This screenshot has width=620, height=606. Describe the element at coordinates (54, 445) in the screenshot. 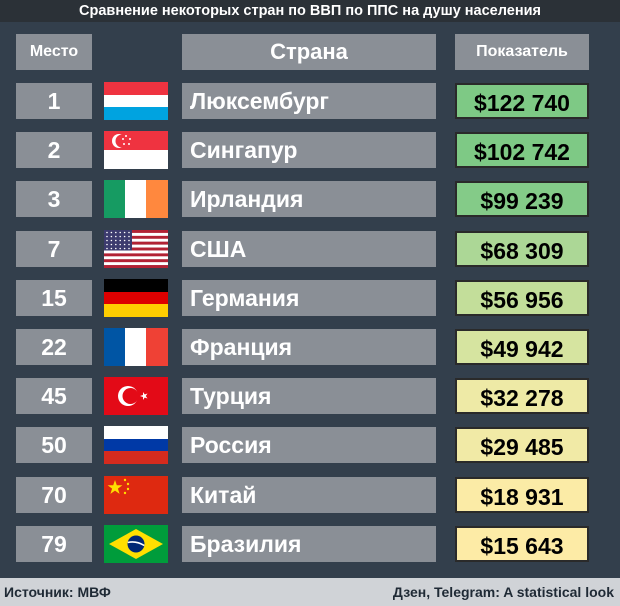

I see `rank-cell: 50` at that location.